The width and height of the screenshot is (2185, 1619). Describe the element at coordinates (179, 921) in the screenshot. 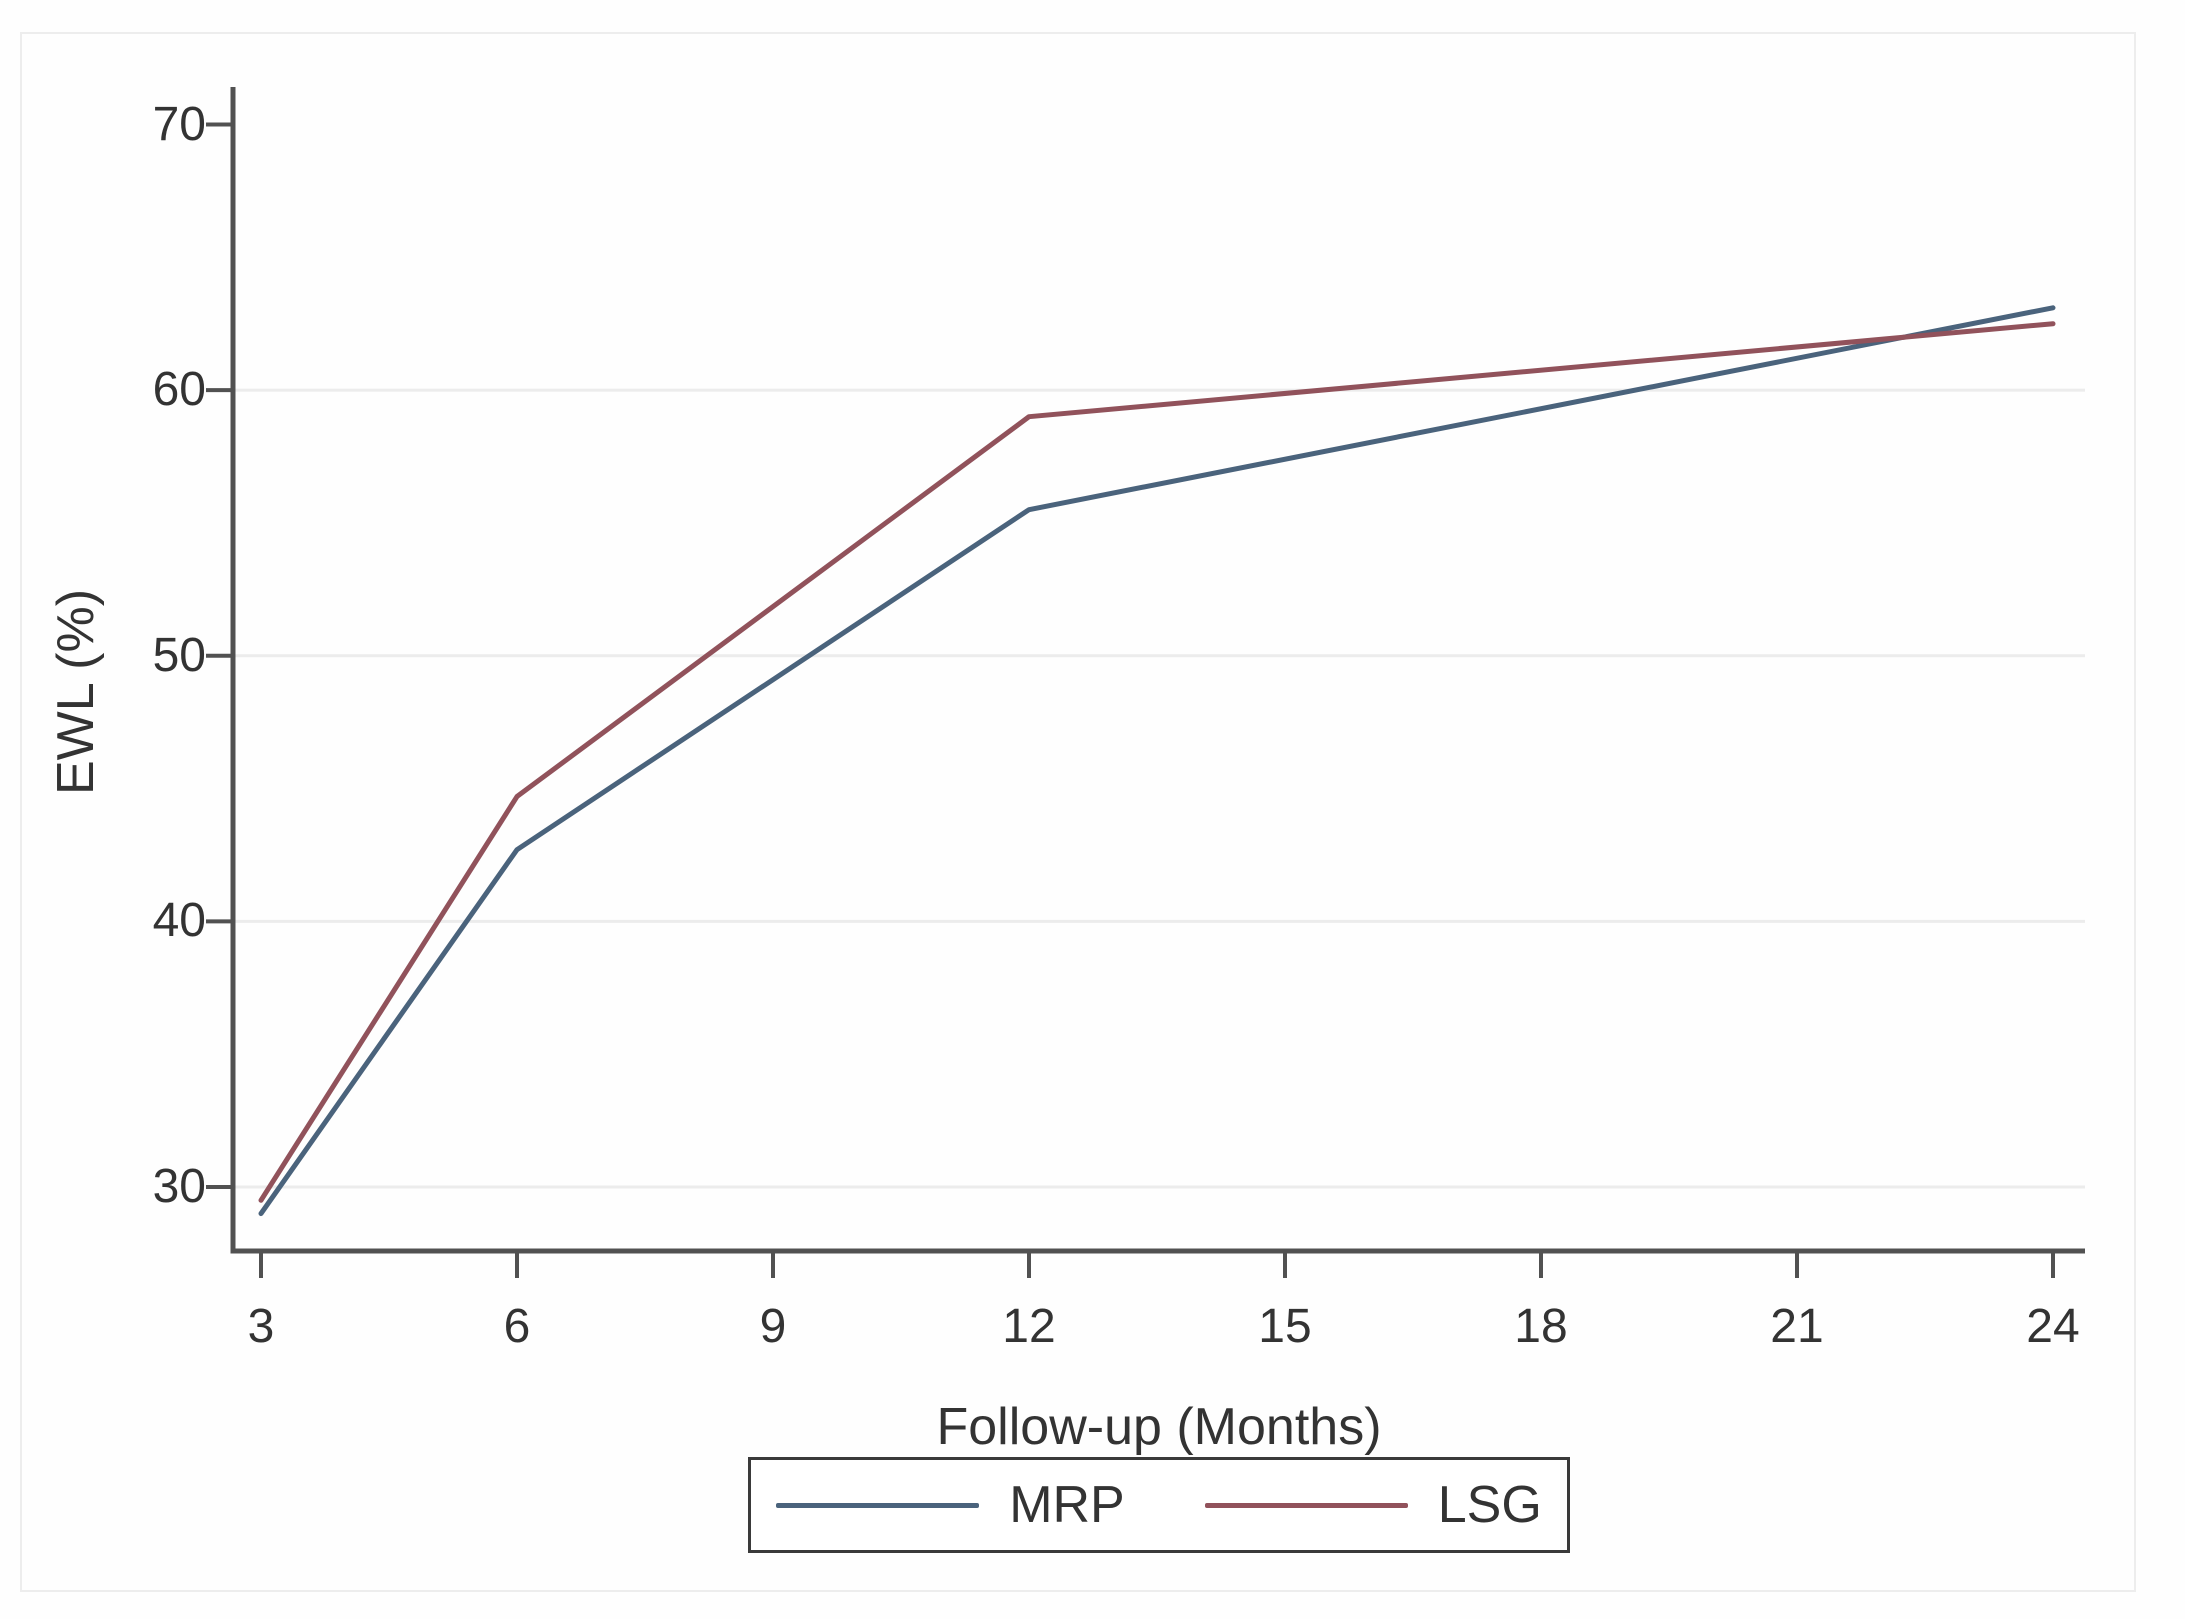

I see `y-tick-label-40: 40` at that location.